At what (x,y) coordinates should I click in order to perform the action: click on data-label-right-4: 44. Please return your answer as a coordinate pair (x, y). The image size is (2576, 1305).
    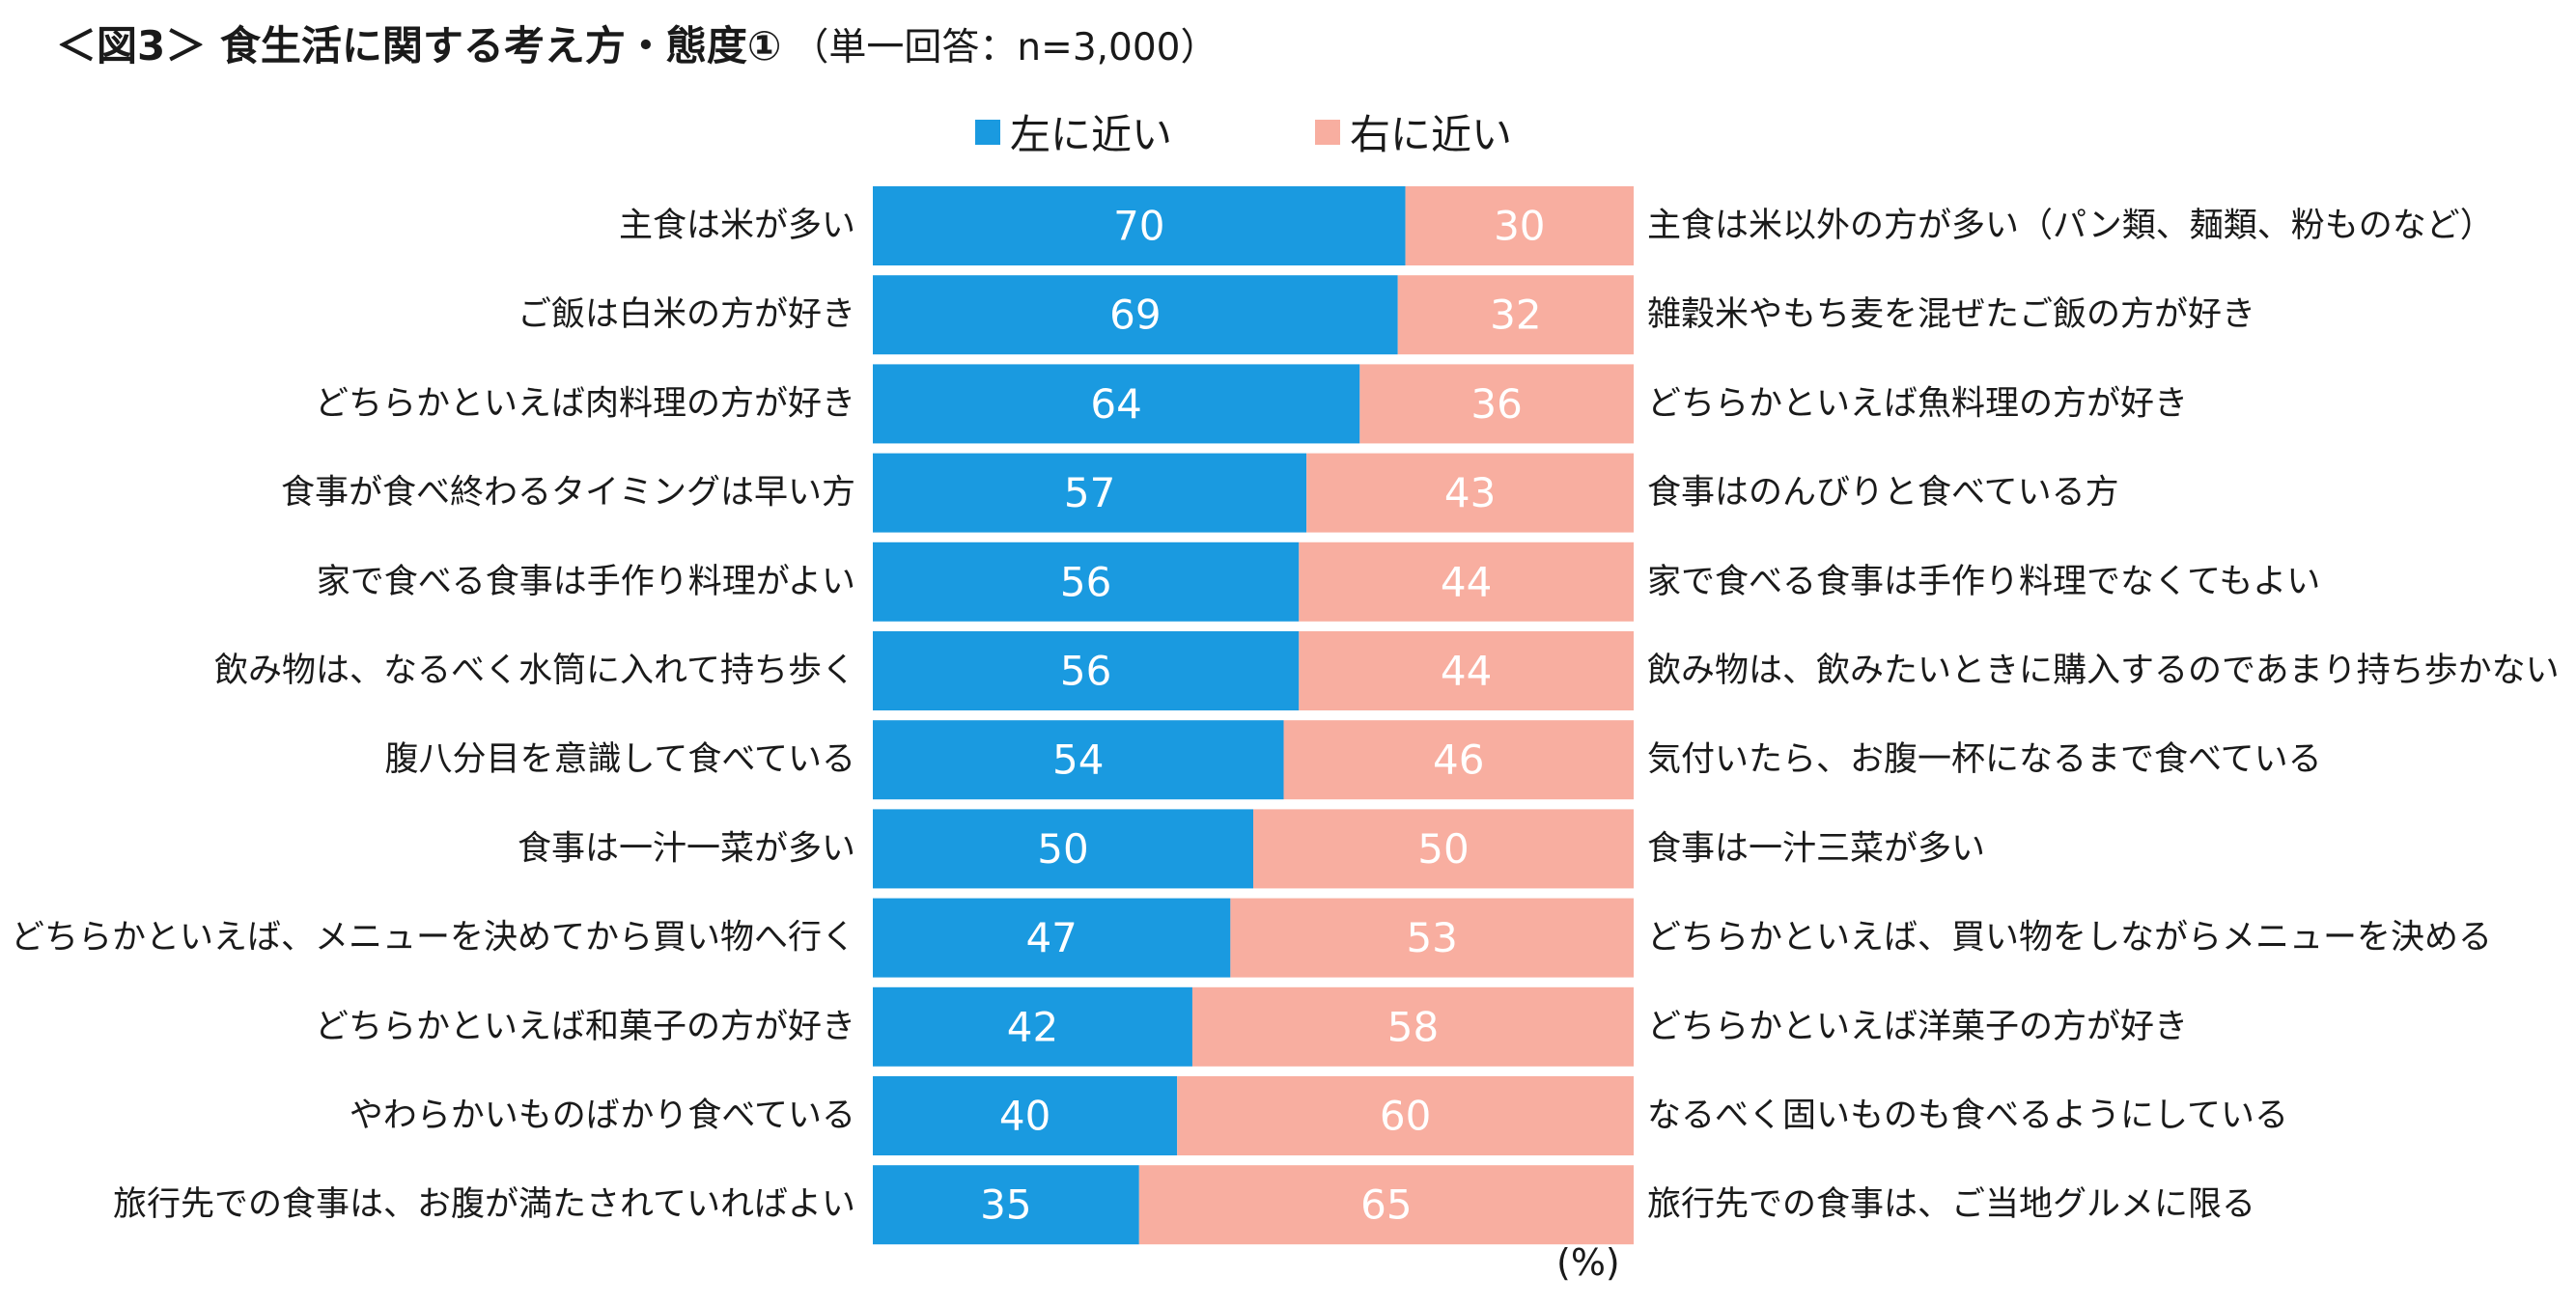
    Looking at the image, I should click on (1467, 581).